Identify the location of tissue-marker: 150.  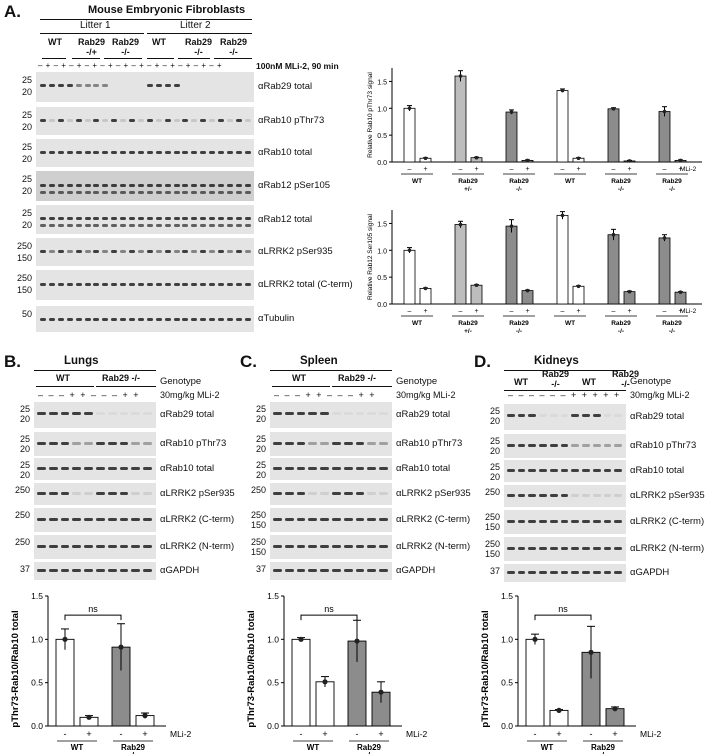
(492, 554).